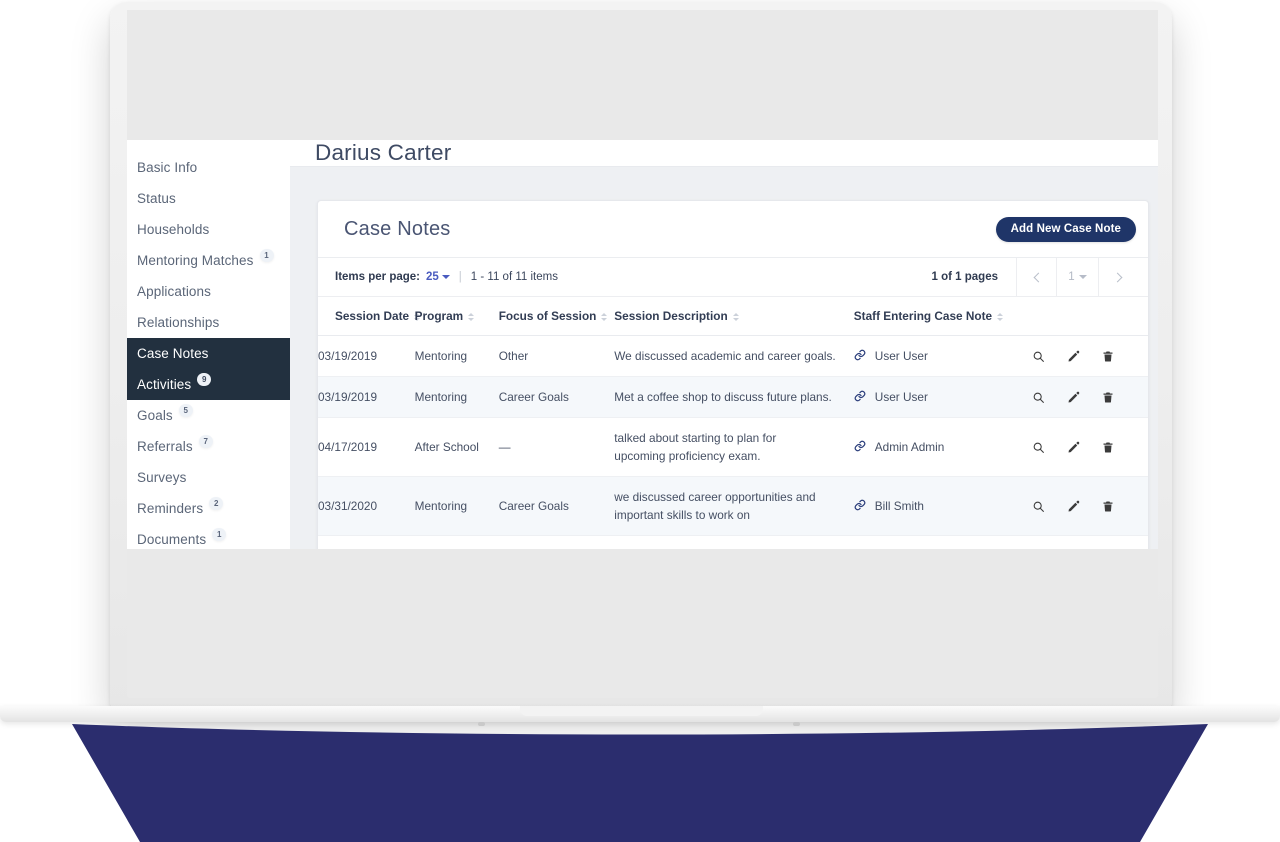 This screenshot has width=1280, height=842. I want to click on chevron-right-icon, so click(1117, 277).